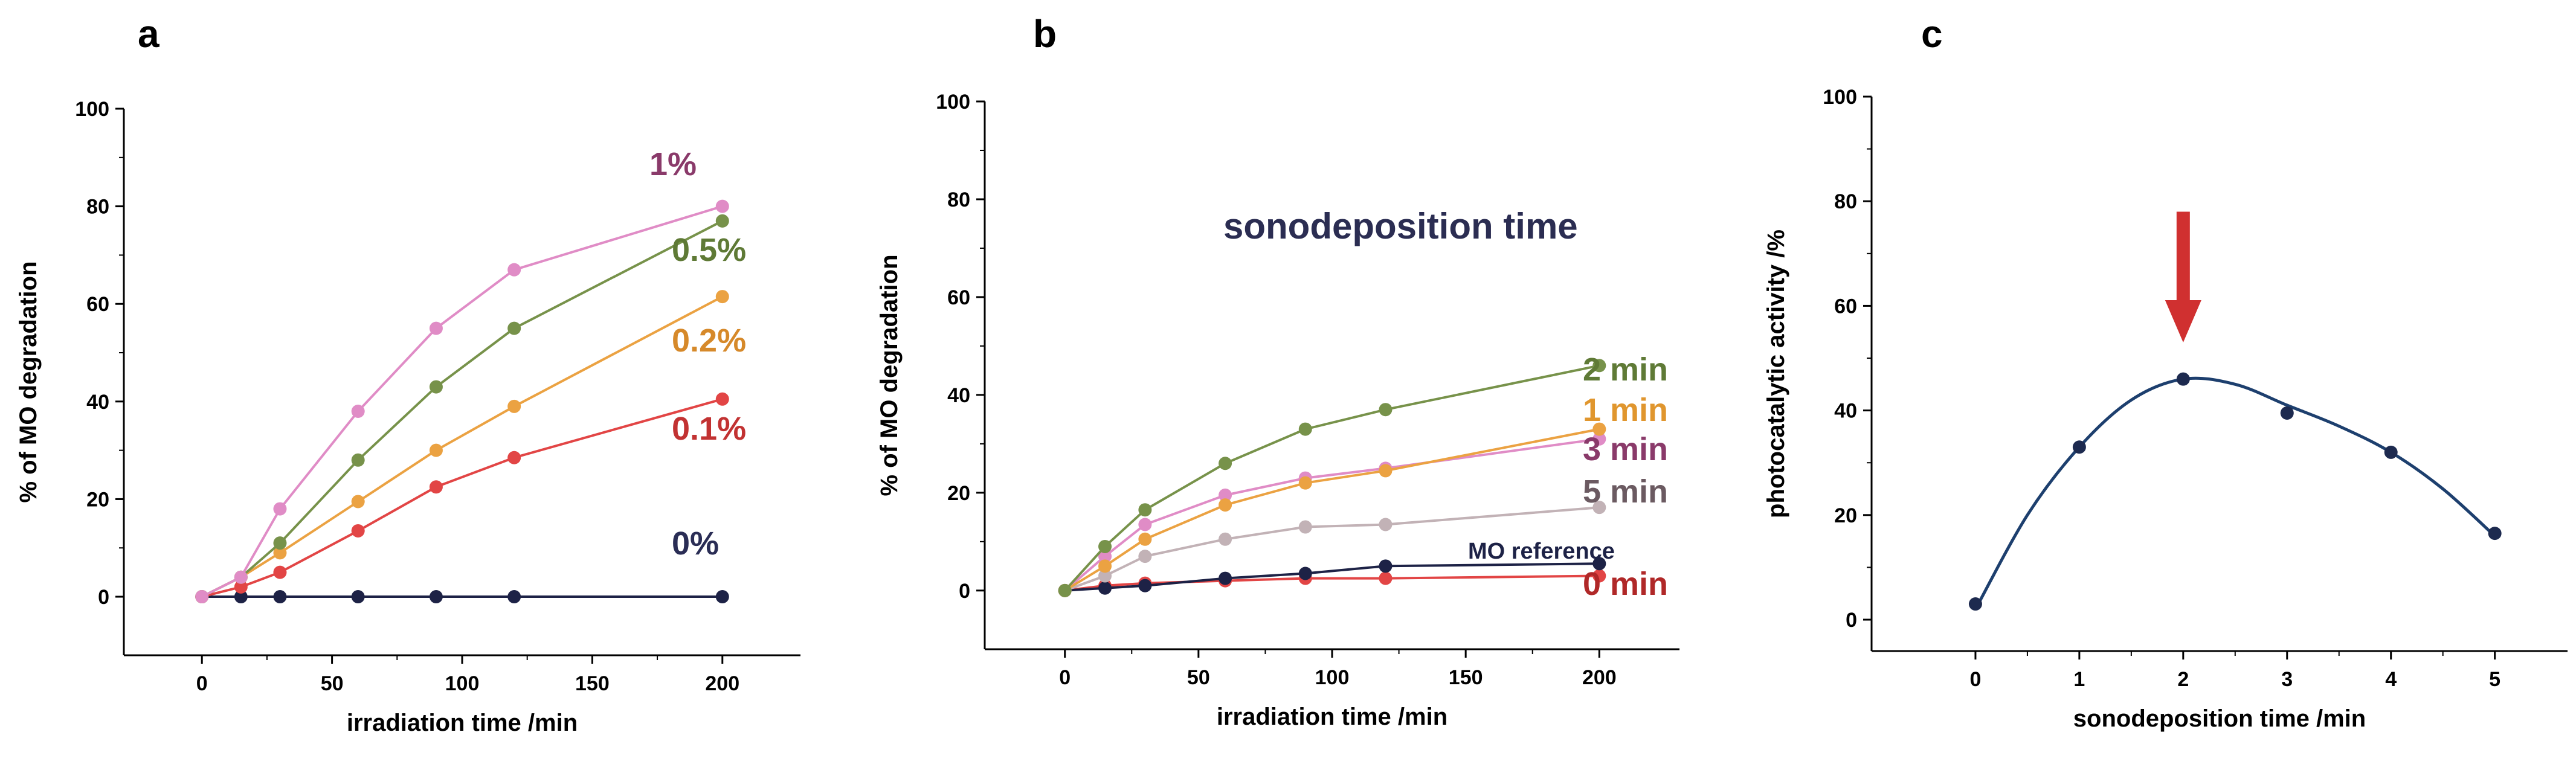  What do you see at coordinates (2391, 679) in the screenshot?
I see `x-tick-label: 4` at bounding box center [2391, 679].